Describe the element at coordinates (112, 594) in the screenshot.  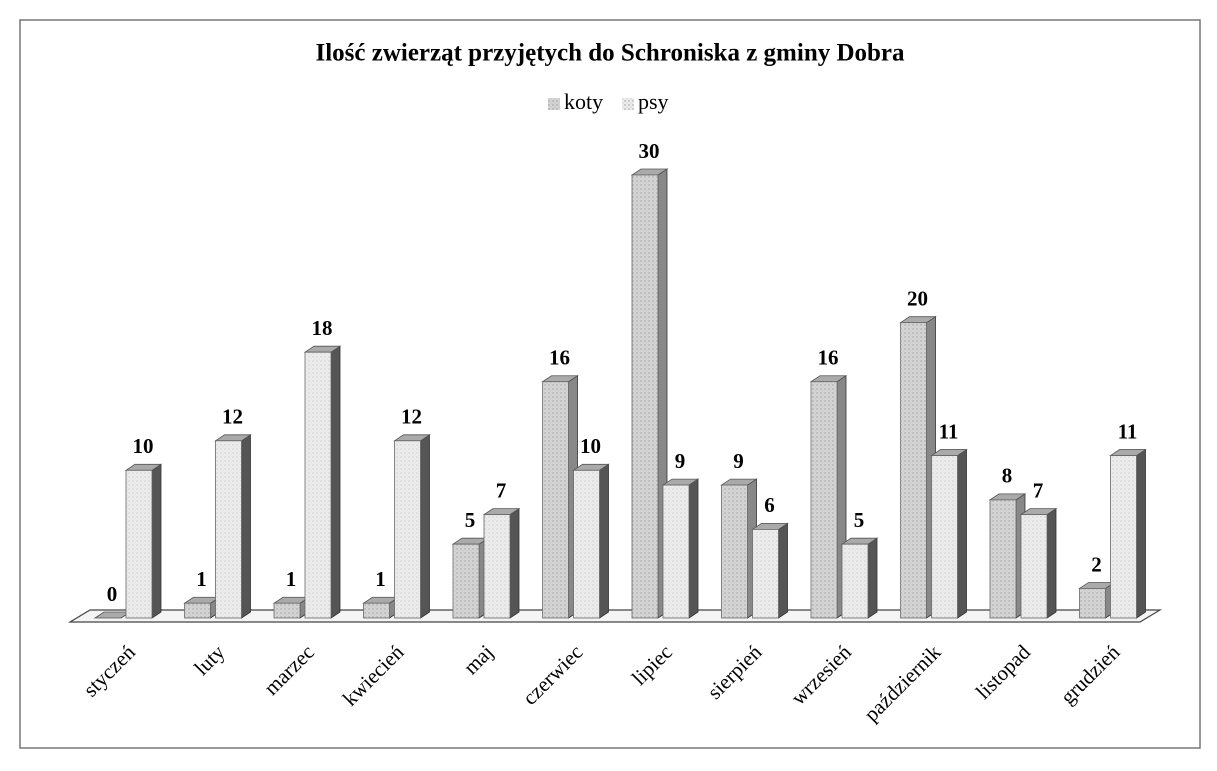
I see `data-label: 0` at that location.